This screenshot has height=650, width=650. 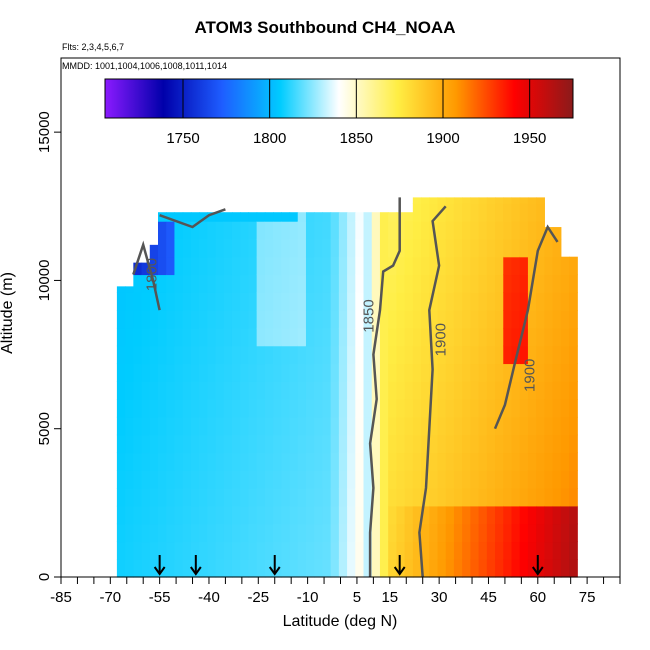 What do you see at coordinates (269, 138) in the screenshot?
I see `colorbar-tick-label: 1800` at bounding box center [269, 138].